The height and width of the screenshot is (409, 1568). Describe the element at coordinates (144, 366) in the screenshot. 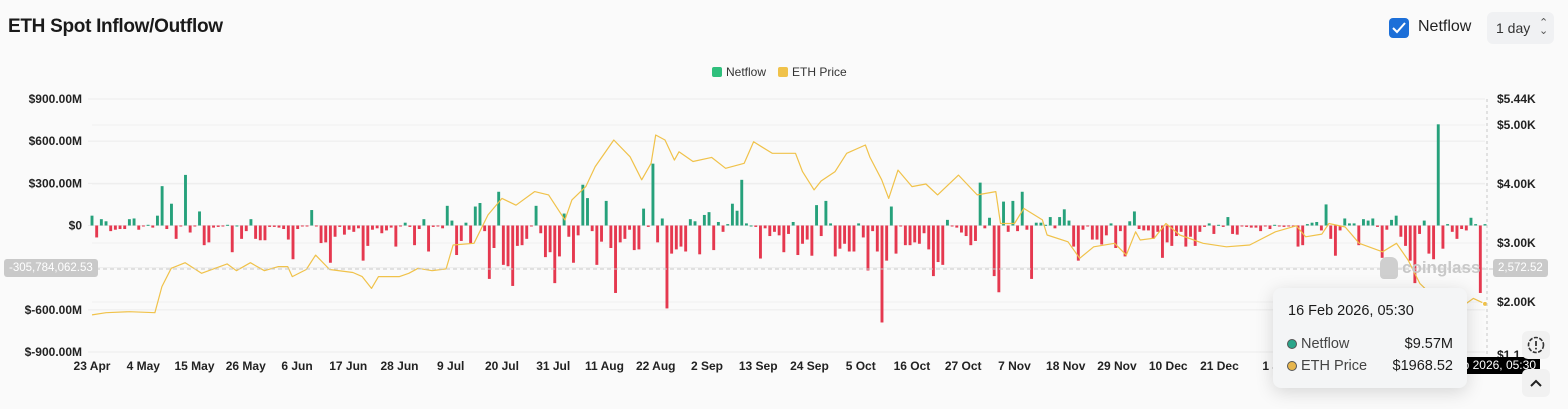

I see `x-axis-tick: 4 May` at that location.